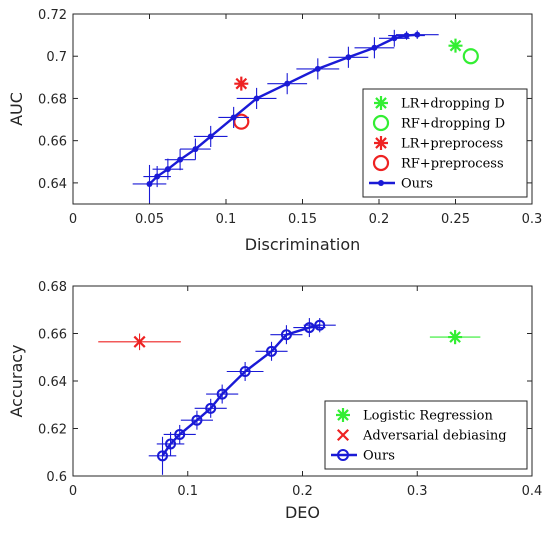  I want to click on x-tick-label: 0.25, so click(455, 219).